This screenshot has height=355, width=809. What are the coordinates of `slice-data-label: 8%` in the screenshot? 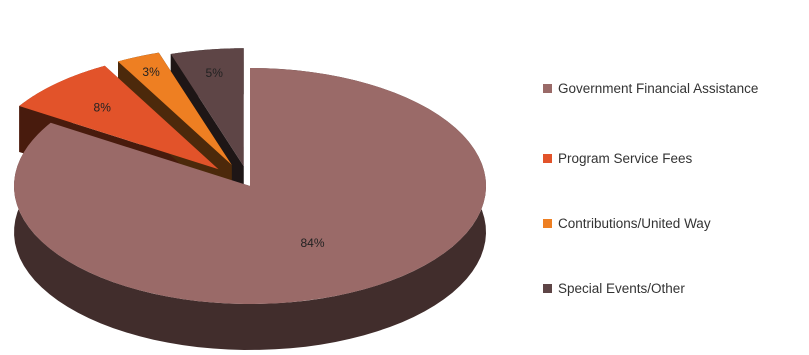 It's located at (103, 107).